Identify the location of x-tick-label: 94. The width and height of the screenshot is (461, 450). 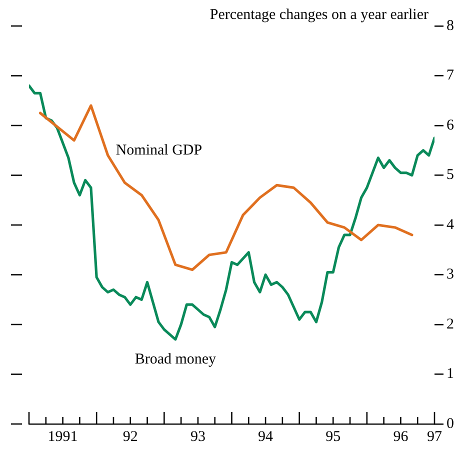
(266, 436).